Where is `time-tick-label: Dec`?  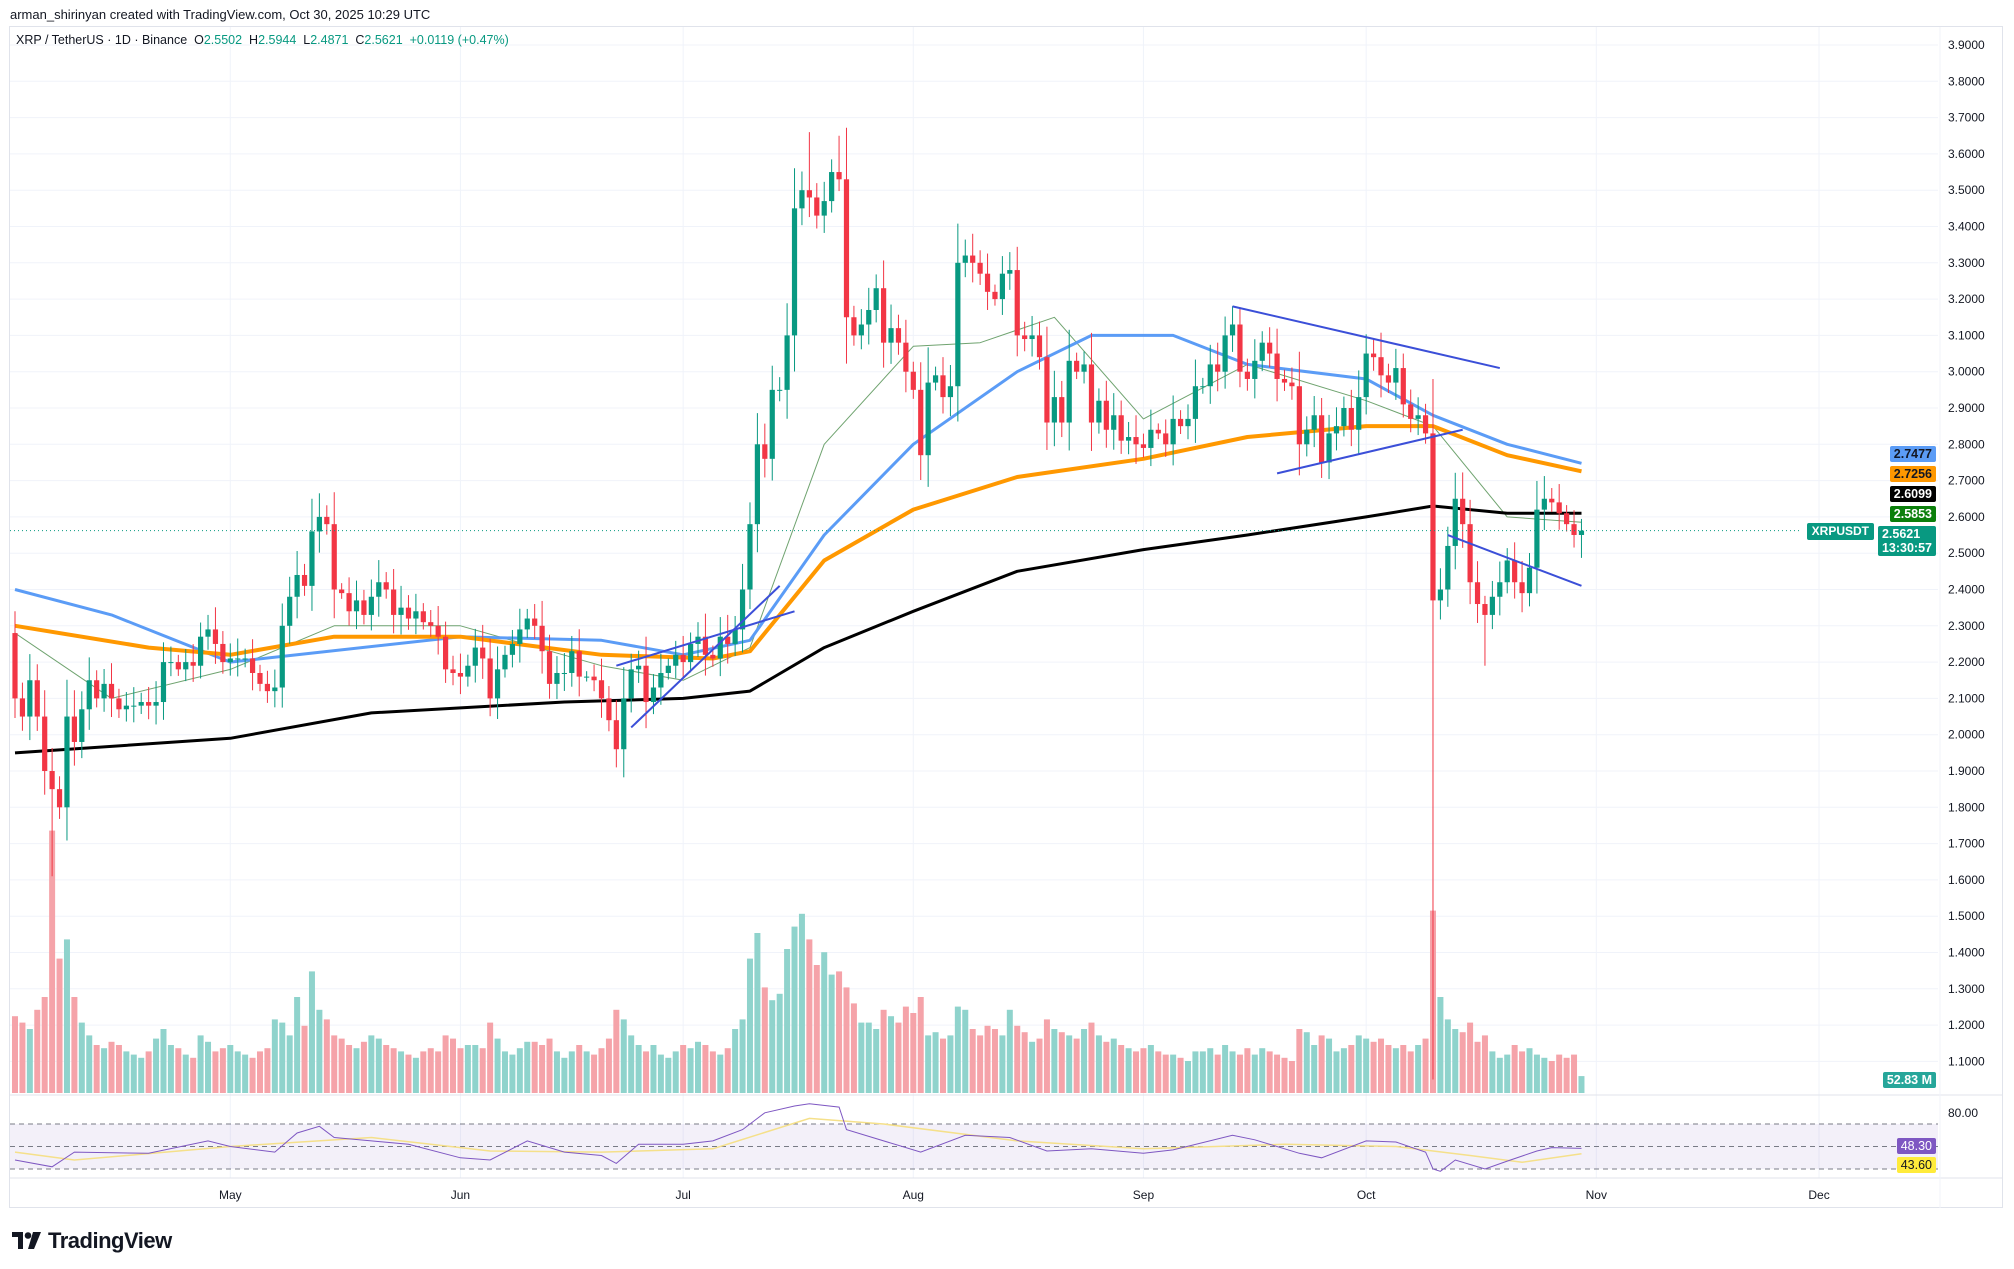
time-tick-label: Dec is located at coordinates (1818, 1195).